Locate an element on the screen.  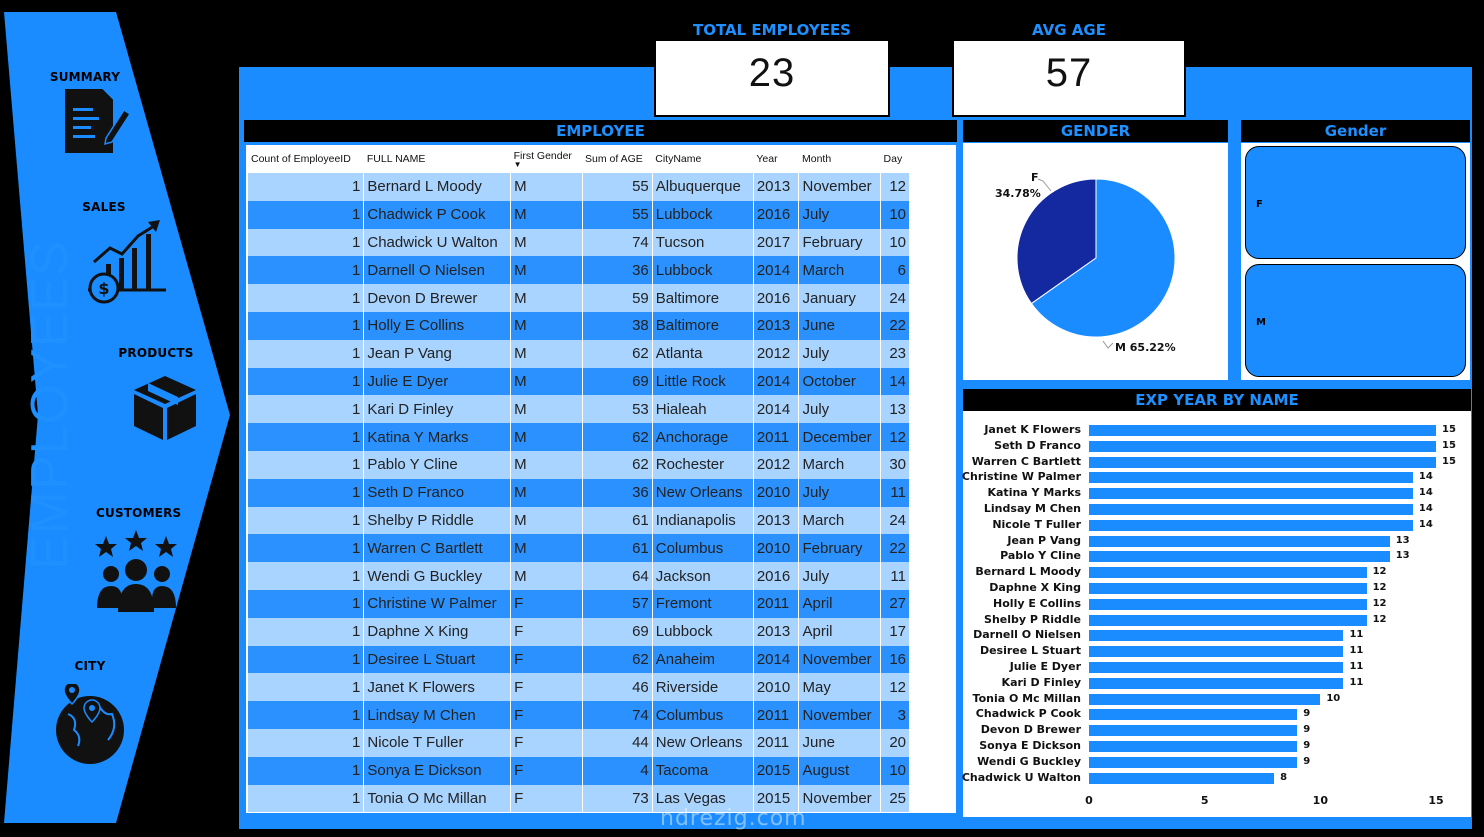
table-cell: 4 is located at coordinates (617, 770).